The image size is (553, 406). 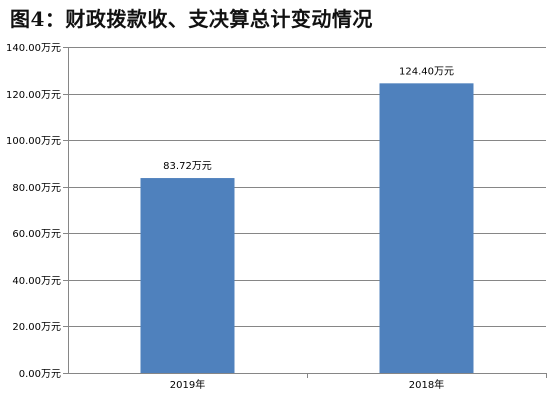 What do you see at coordinates (36, 281) in the screenshot?
I see `y-tick-label: 40.00万元` at bounding box center [36, 281].